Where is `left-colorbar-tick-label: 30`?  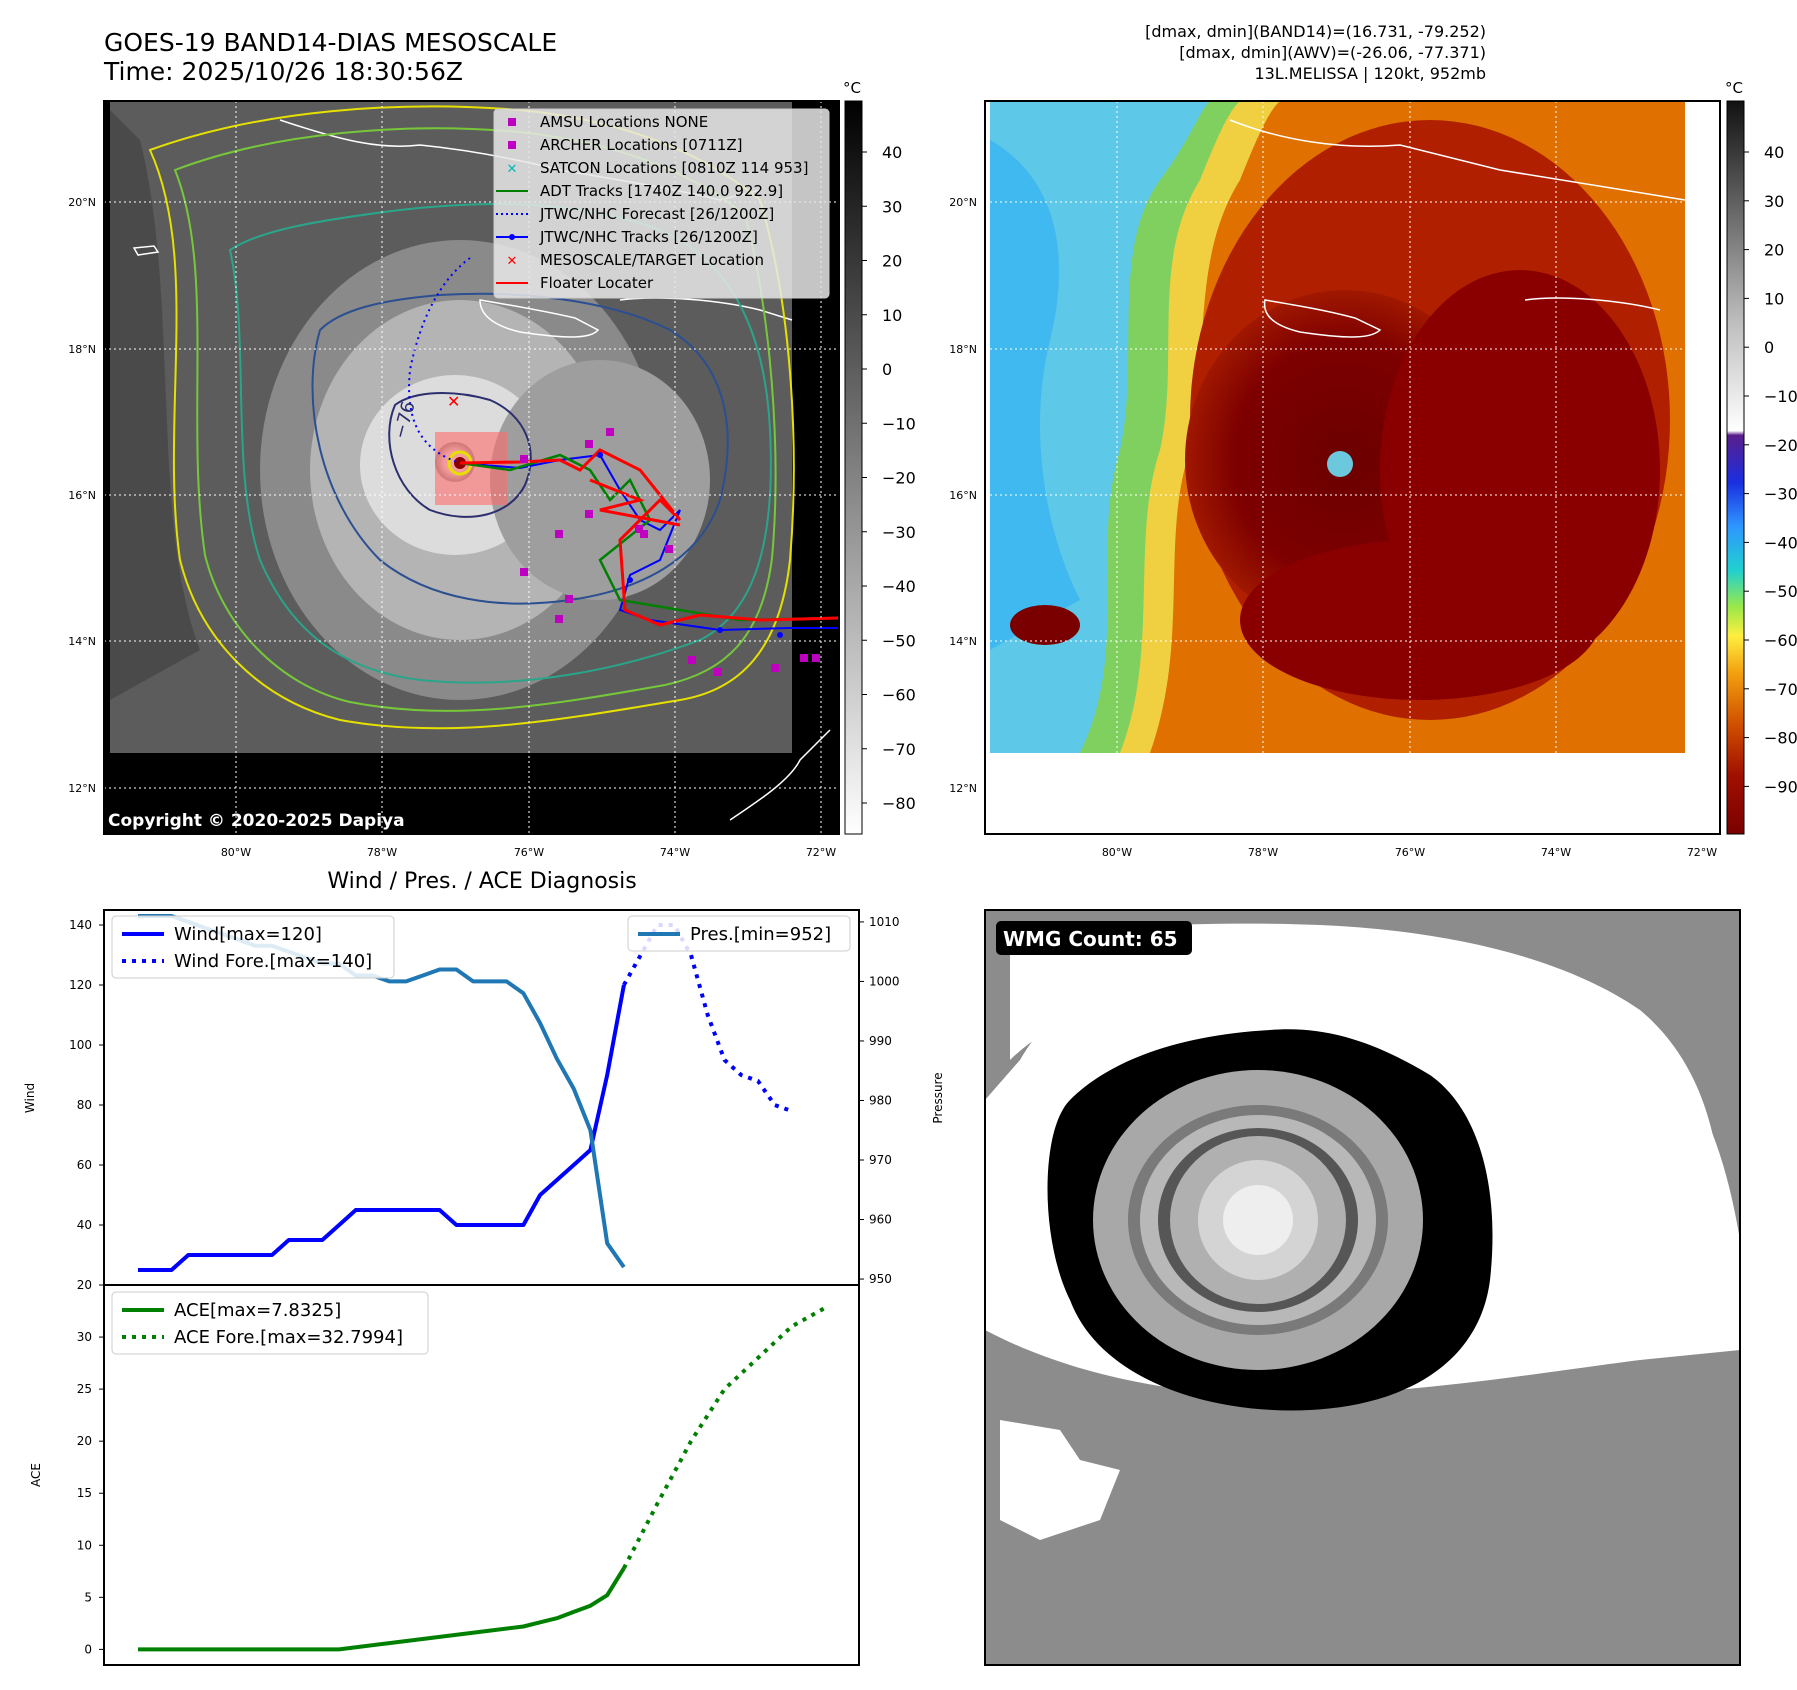
left-colorbar-tick-label: 30 is located at coordinates (892, 206).